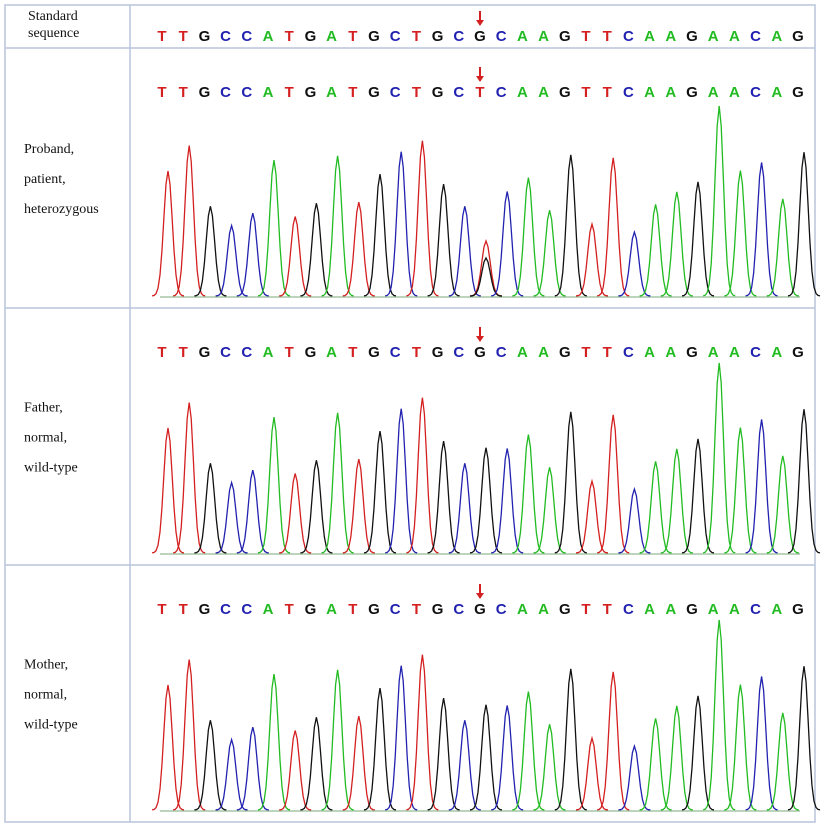 The height and width of the screenshot is (828, 829). Describe the element at coordinates (46, 665) in the screenshot. I see `row-label: Mother,` at that location.